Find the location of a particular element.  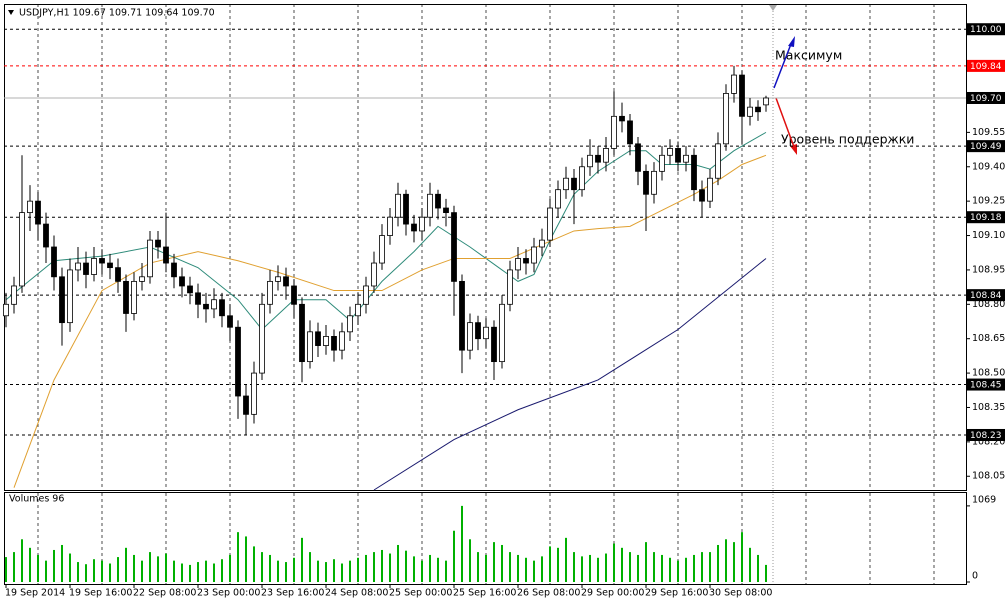

x-tick-label: 25 Sep 16:00 is located at coordinates (484, 593).